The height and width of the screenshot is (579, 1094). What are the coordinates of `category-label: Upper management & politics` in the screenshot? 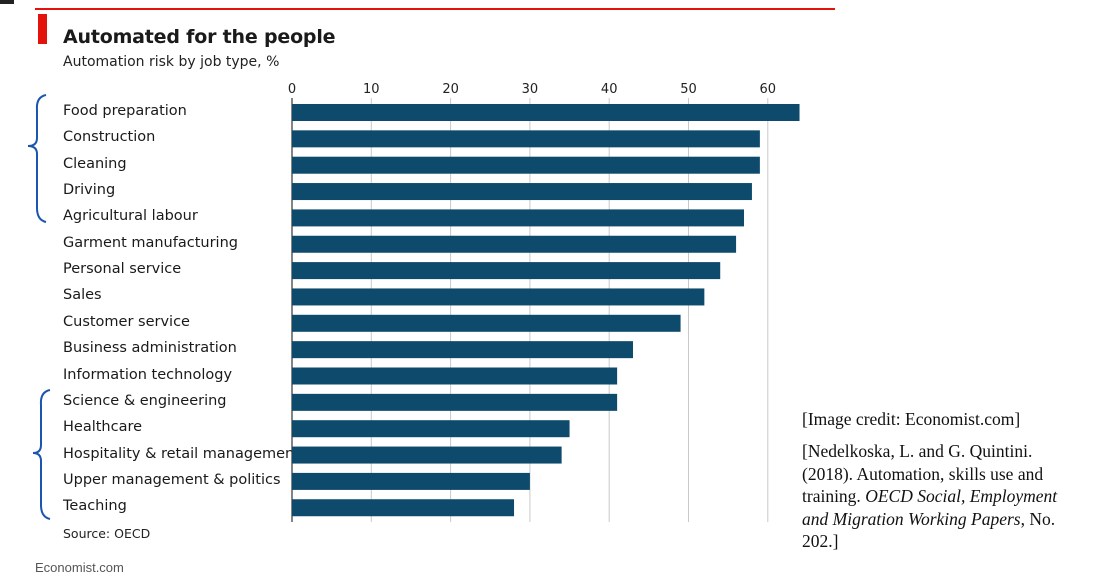 It's located at (172, 479).